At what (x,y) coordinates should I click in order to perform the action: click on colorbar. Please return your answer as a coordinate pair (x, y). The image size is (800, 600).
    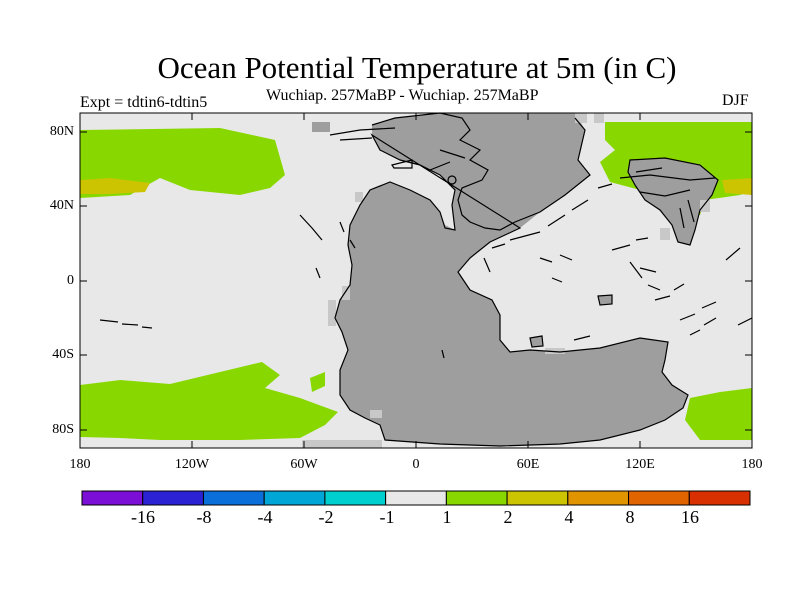
    Looking at the image, I should click on (416, 498).